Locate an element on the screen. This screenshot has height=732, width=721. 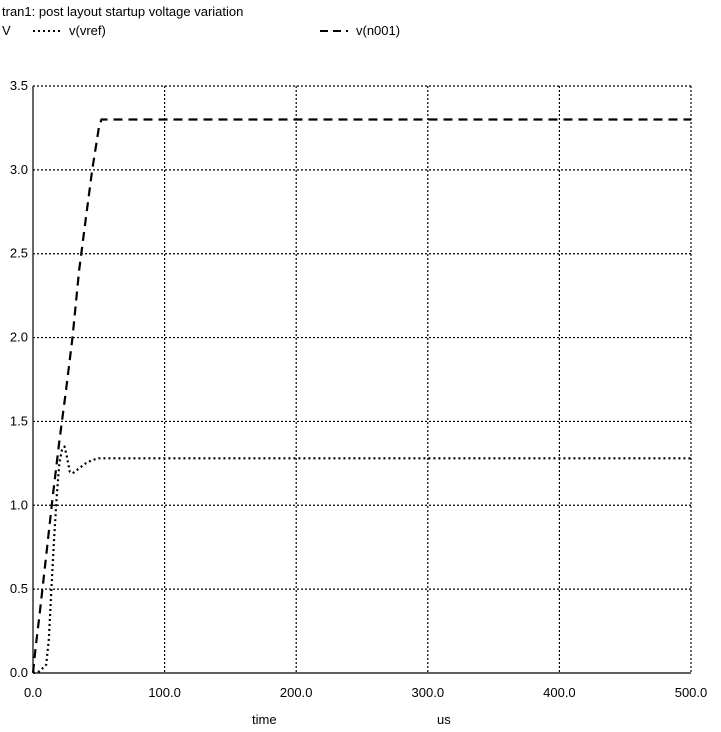
y-axis-unit: V is located at coordinates (6, 30).